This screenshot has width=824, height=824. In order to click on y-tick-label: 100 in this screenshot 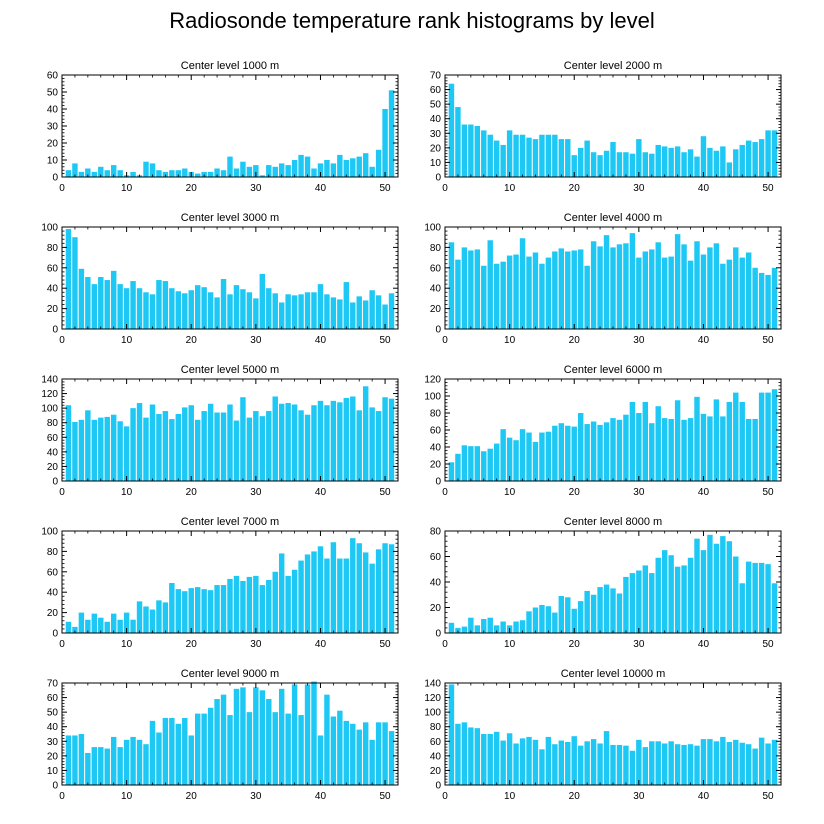, I will do `click(432, 713)`.